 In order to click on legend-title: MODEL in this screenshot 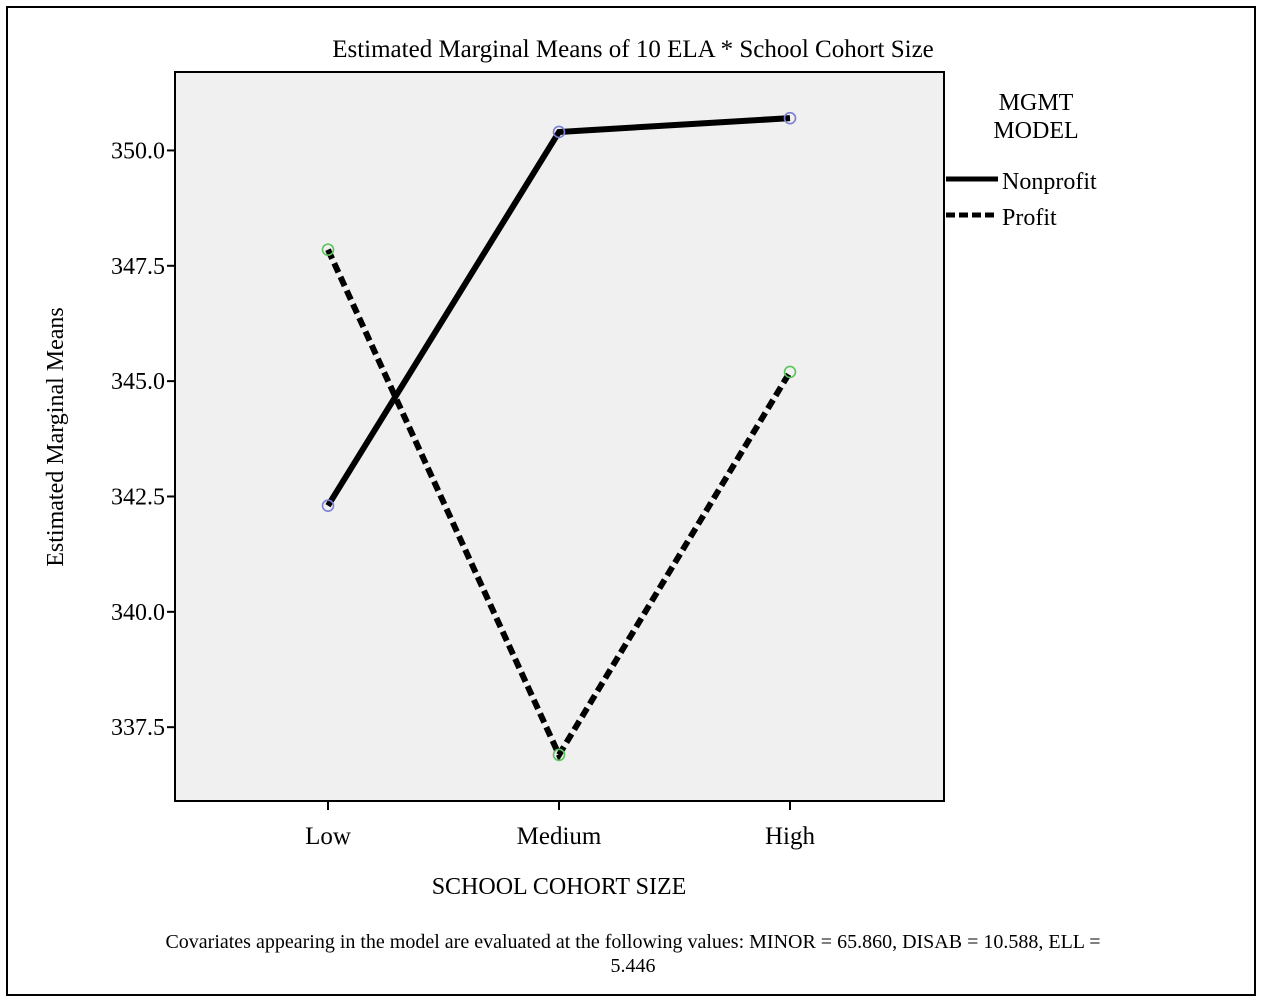, I will do `click(1035, 131)`.